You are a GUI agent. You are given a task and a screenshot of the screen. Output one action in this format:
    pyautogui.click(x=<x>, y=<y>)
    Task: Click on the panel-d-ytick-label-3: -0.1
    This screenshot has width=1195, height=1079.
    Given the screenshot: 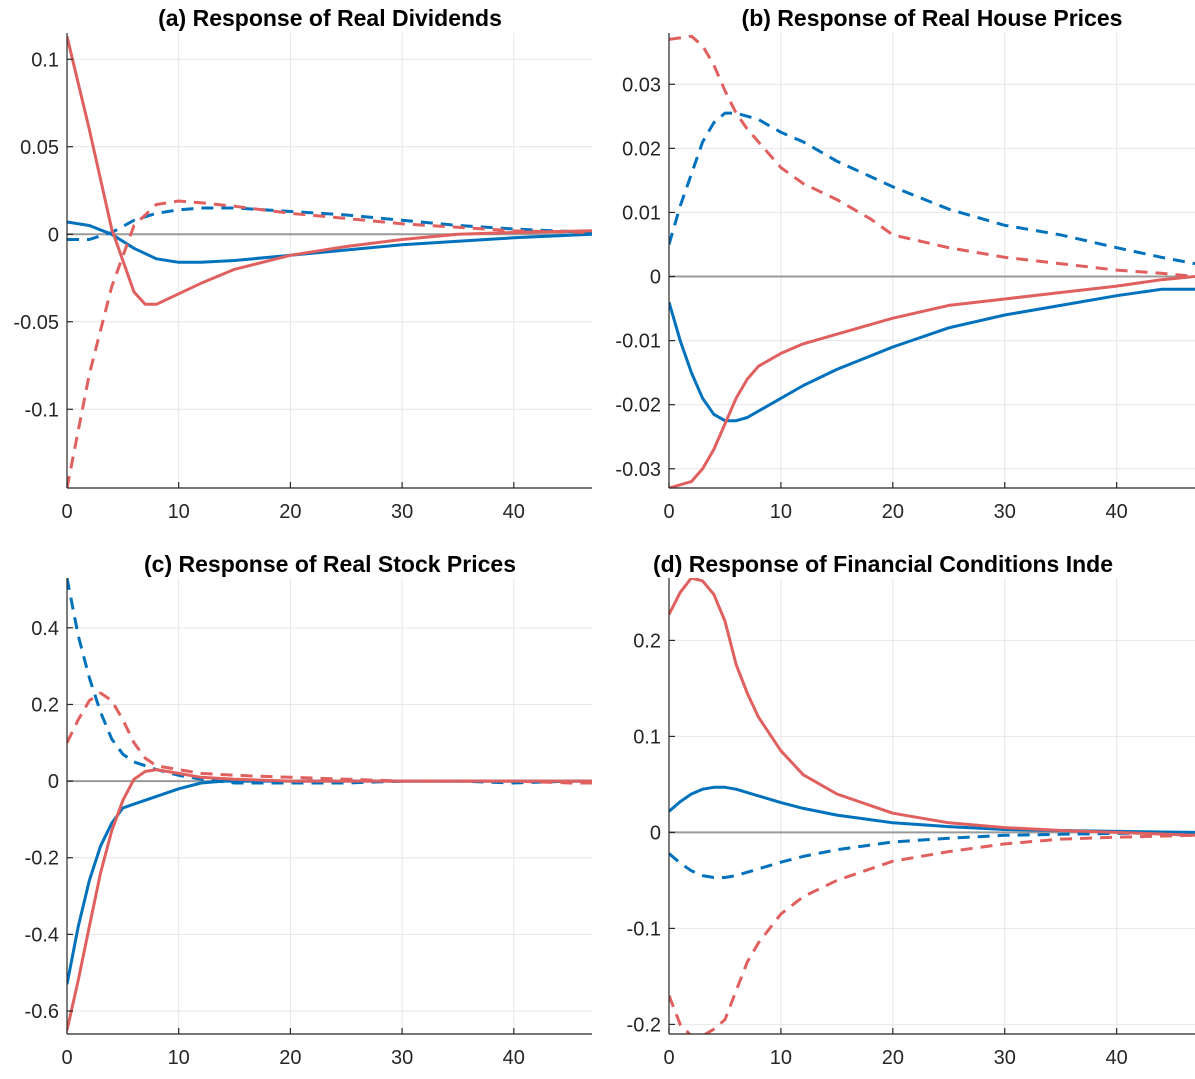 What is the action you would take?
    pyautogui.click(x=644, y=929)
    